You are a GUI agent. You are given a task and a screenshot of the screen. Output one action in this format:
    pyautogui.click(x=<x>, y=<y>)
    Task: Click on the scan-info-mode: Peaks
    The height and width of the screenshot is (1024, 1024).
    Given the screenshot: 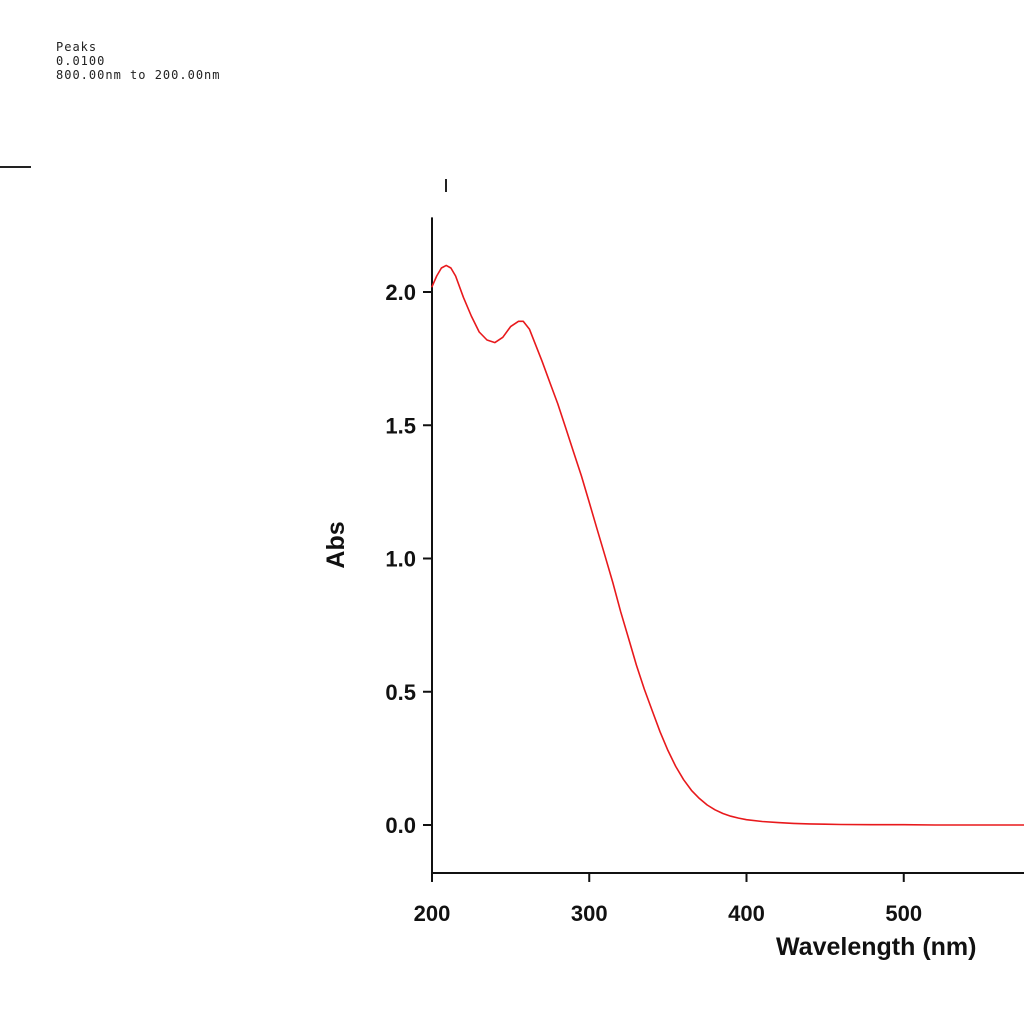 What is the action you would take?
    pyautogui.click(x=77, y=47)
    